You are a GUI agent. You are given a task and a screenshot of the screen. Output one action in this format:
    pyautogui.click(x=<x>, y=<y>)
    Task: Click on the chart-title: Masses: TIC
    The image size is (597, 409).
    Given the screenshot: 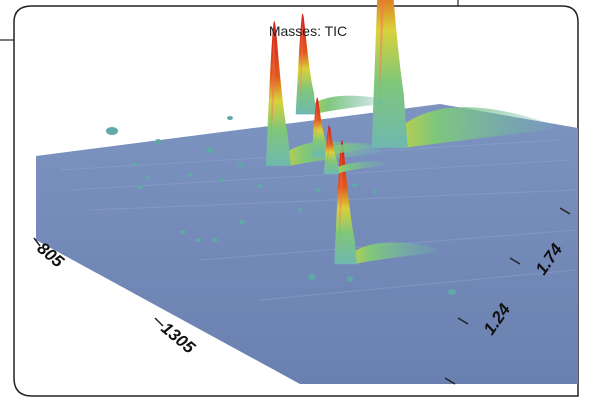 What is the action you would take?
    pyautogui.click(x=308, y=31)
    